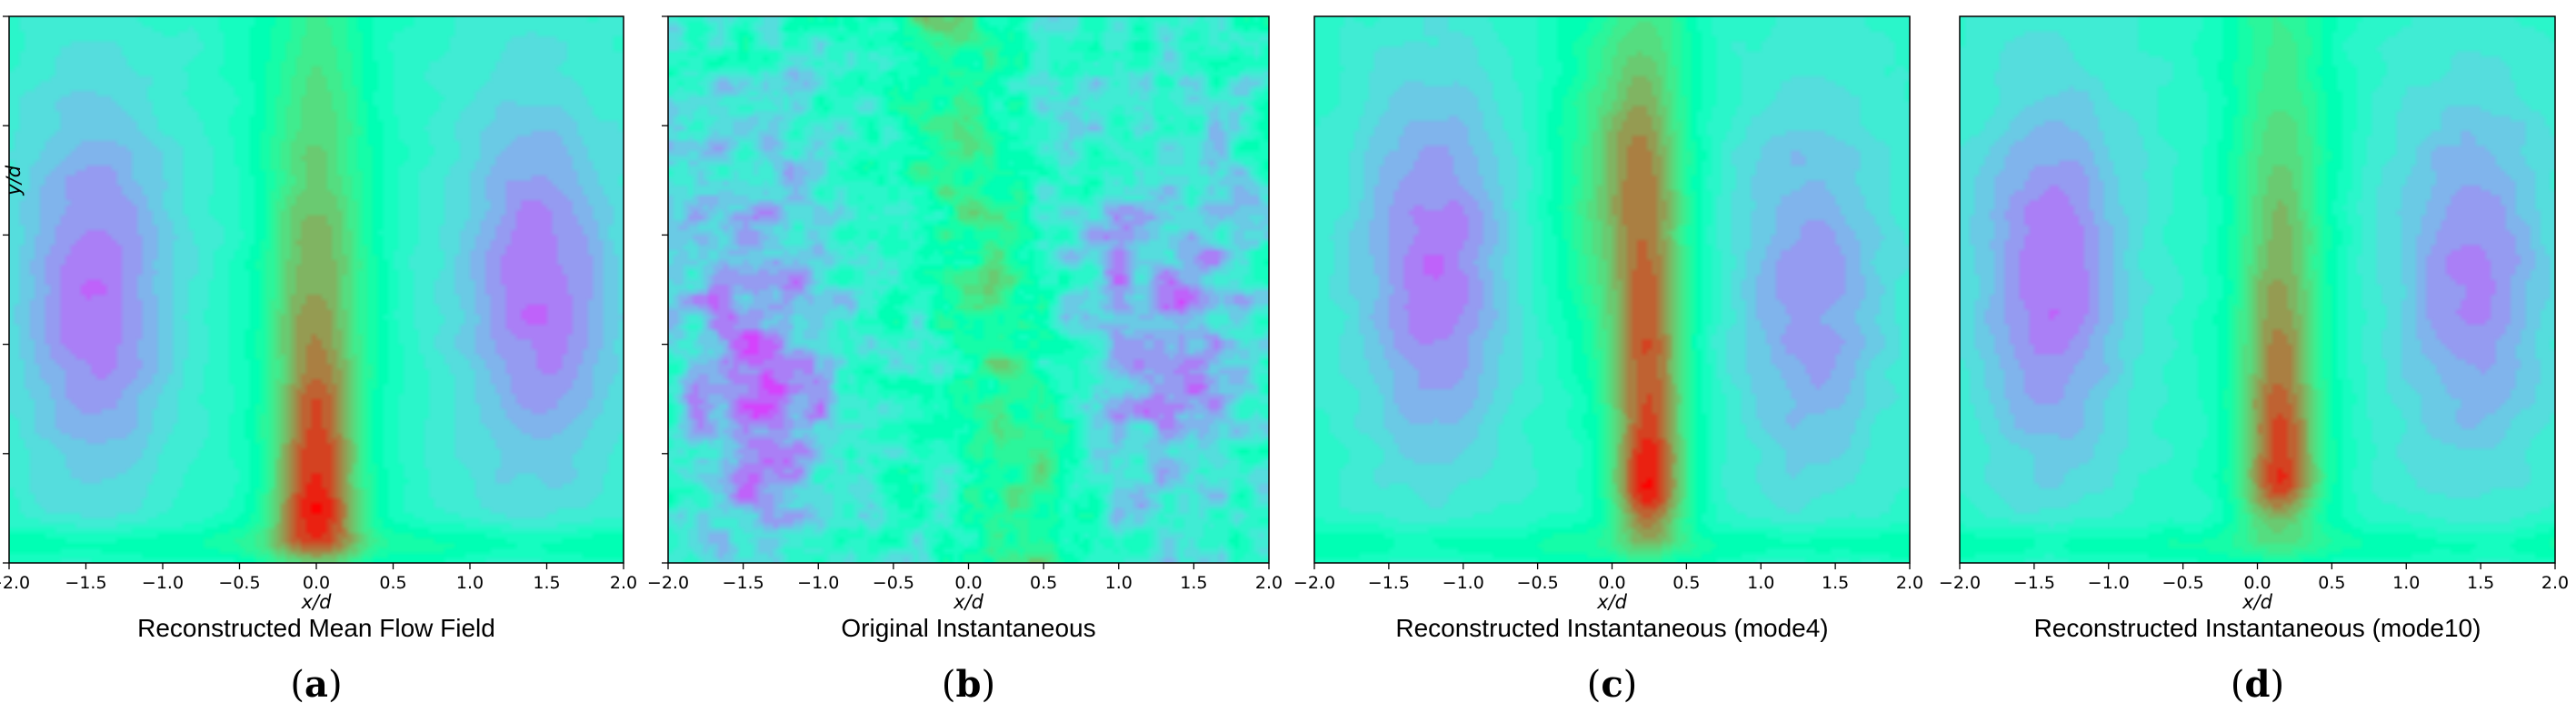 Image resolution: width=2576 pixels, height=713 pixels. Describe the element at coordinates (1612, 684) in the screenshot. I see `panel-letter: (c)` at that location.